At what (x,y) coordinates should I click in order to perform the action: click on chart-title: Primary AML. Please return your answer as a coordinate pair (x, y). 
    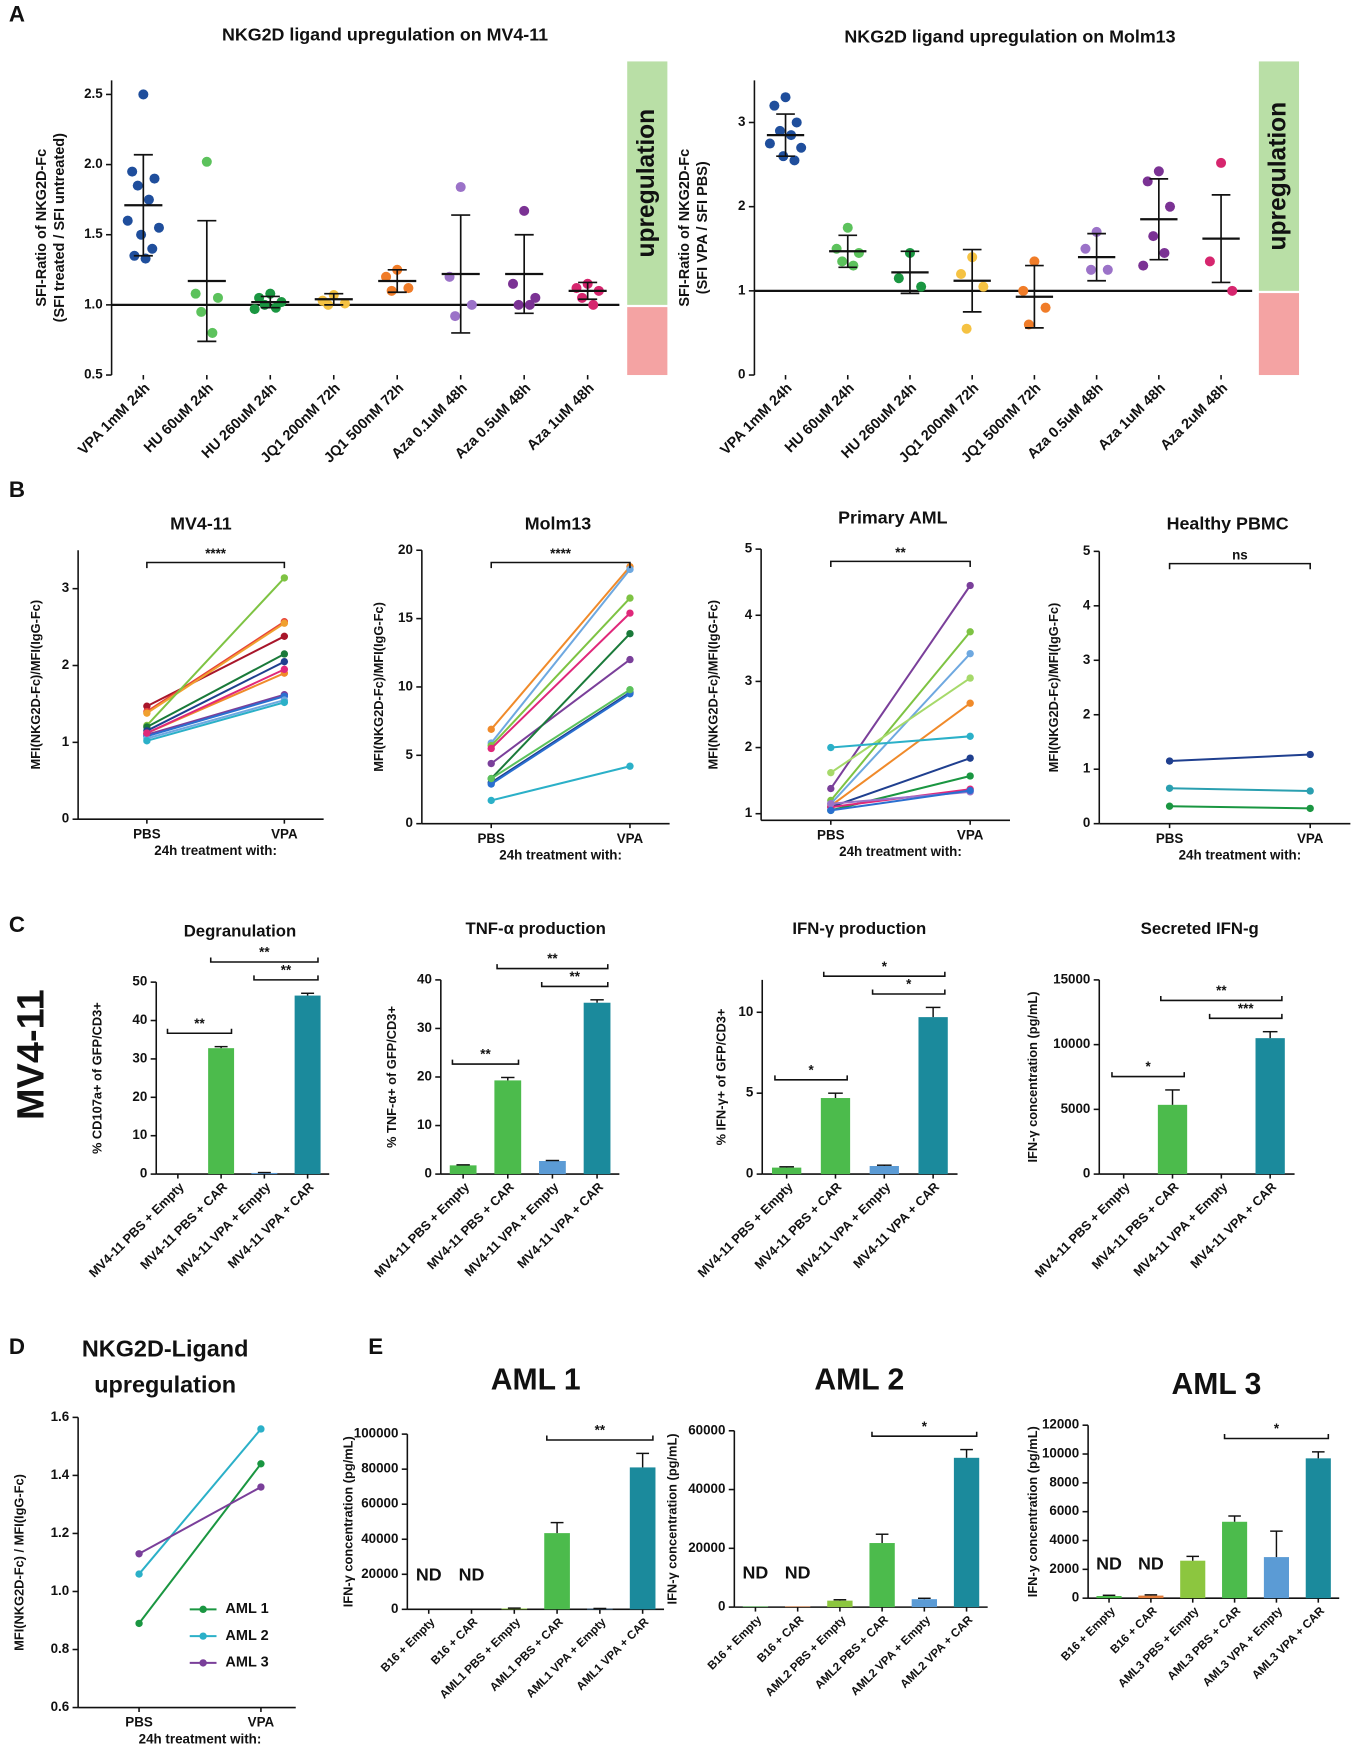
    Looking at the image, I should click on (893, 518).